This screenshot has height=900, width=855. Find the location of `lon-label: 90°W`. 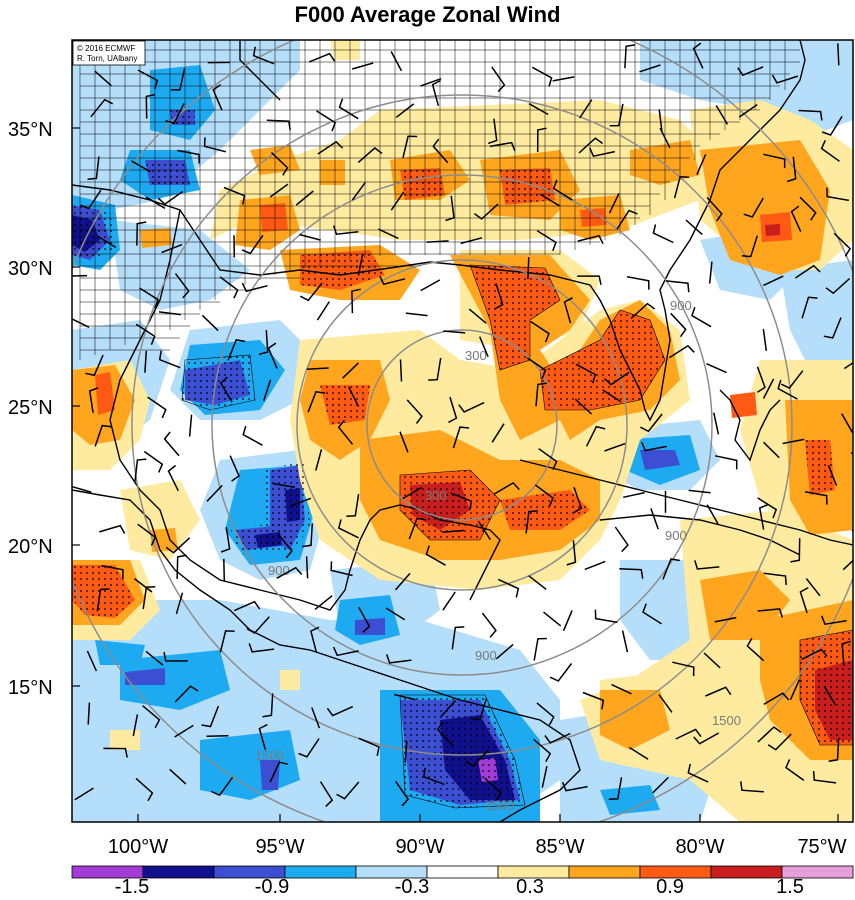

lon-label: 90°W is located at coordinates (419, 847).